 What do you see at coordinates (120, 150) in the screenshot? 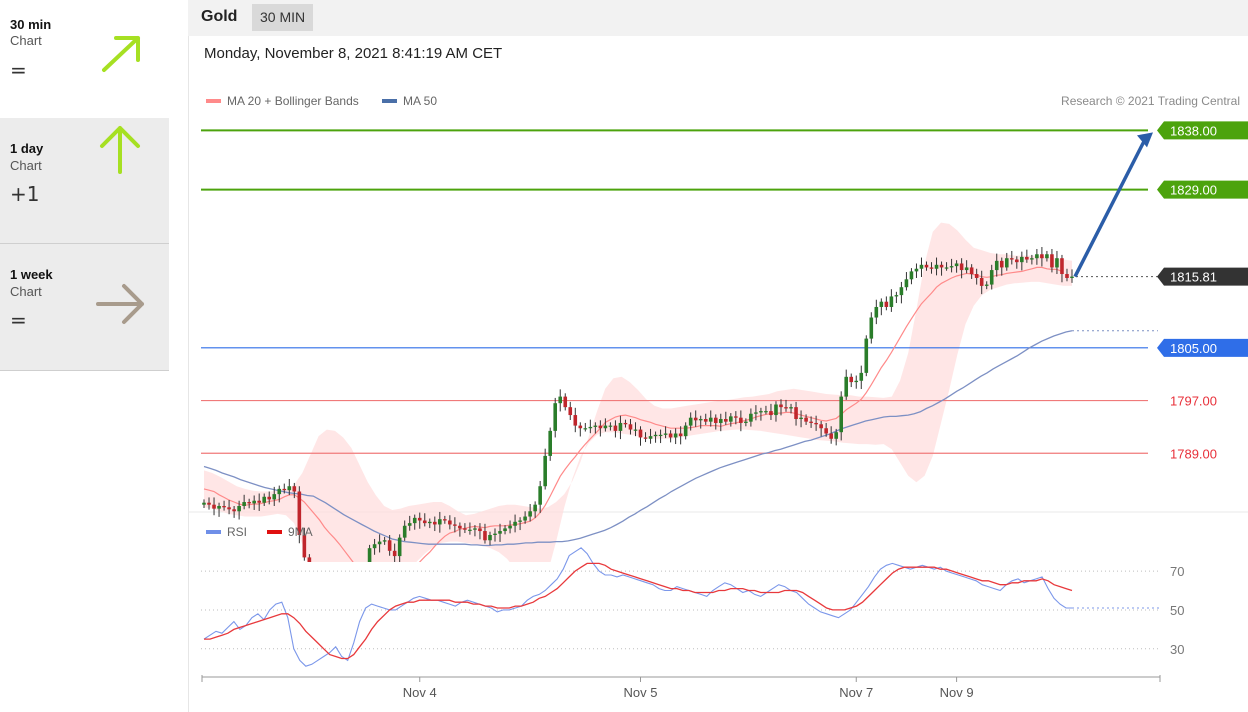
I see `arrow-up-icon` at bounding box center [120, 150].